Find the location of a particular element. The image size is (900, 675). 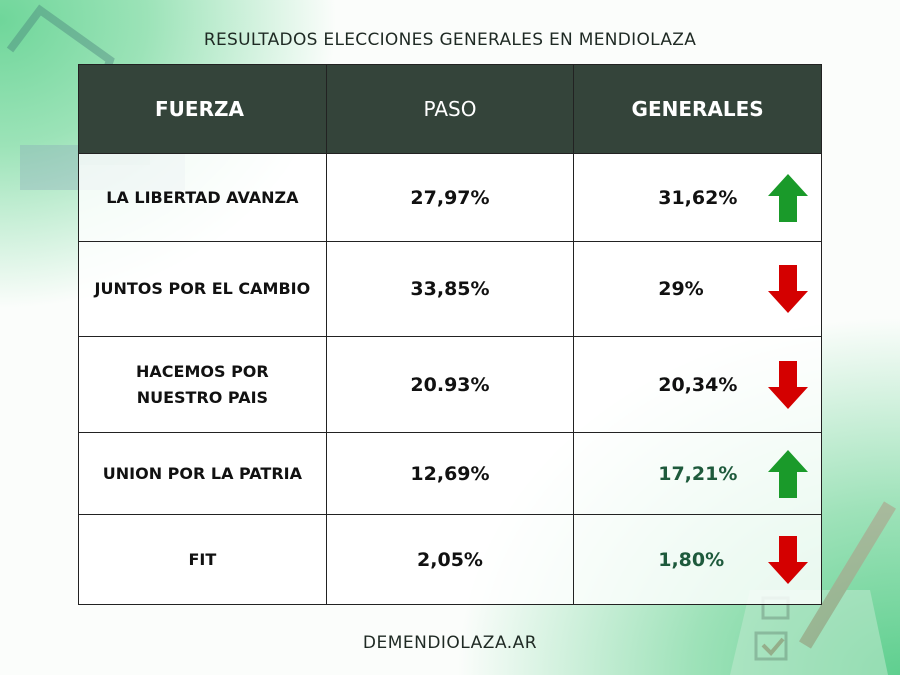

generales-cell: 17,21% is located at coordinates (697, 473).